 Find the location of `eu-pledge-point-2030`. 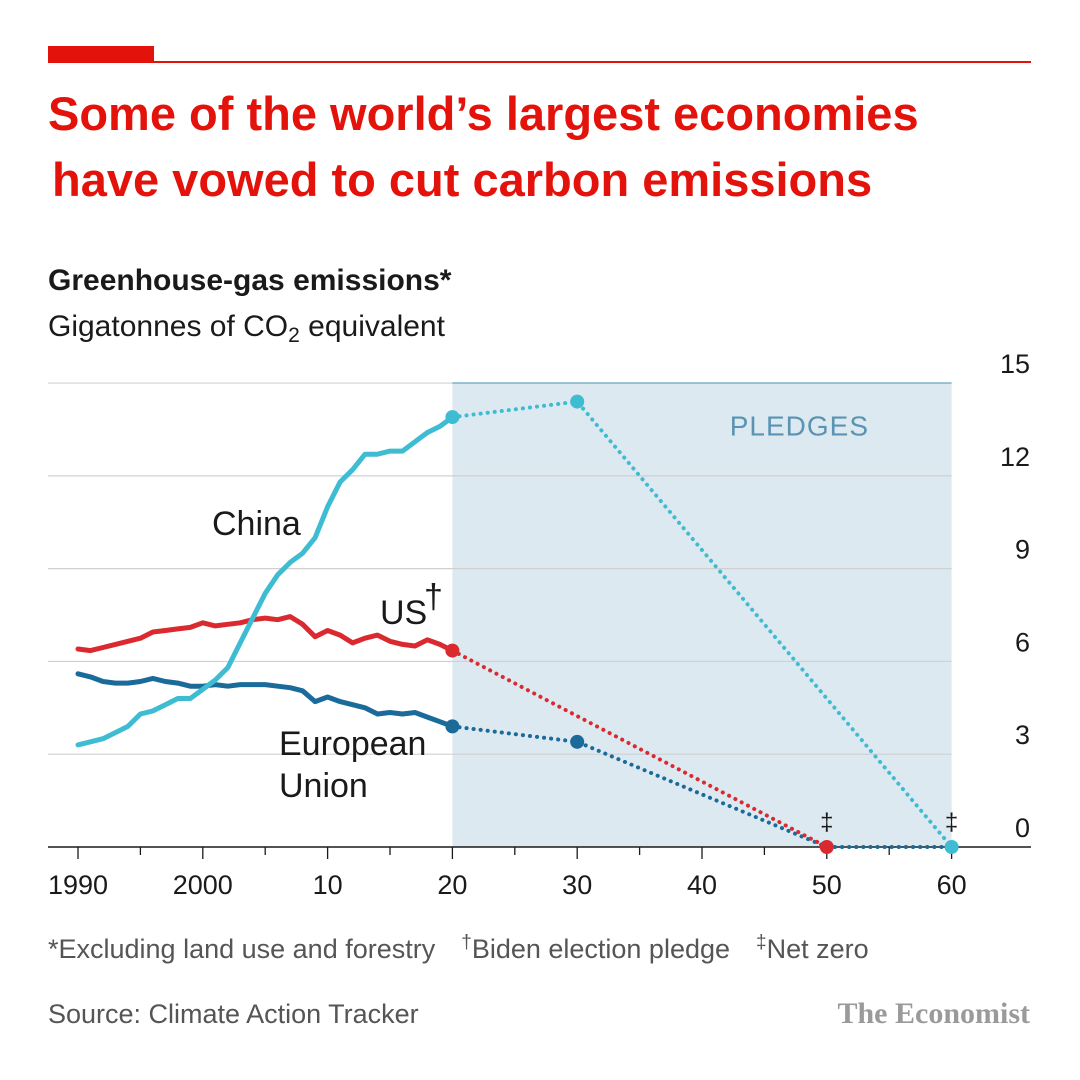

eu-pledge-point-2030 is located at coordinates (577, 741).